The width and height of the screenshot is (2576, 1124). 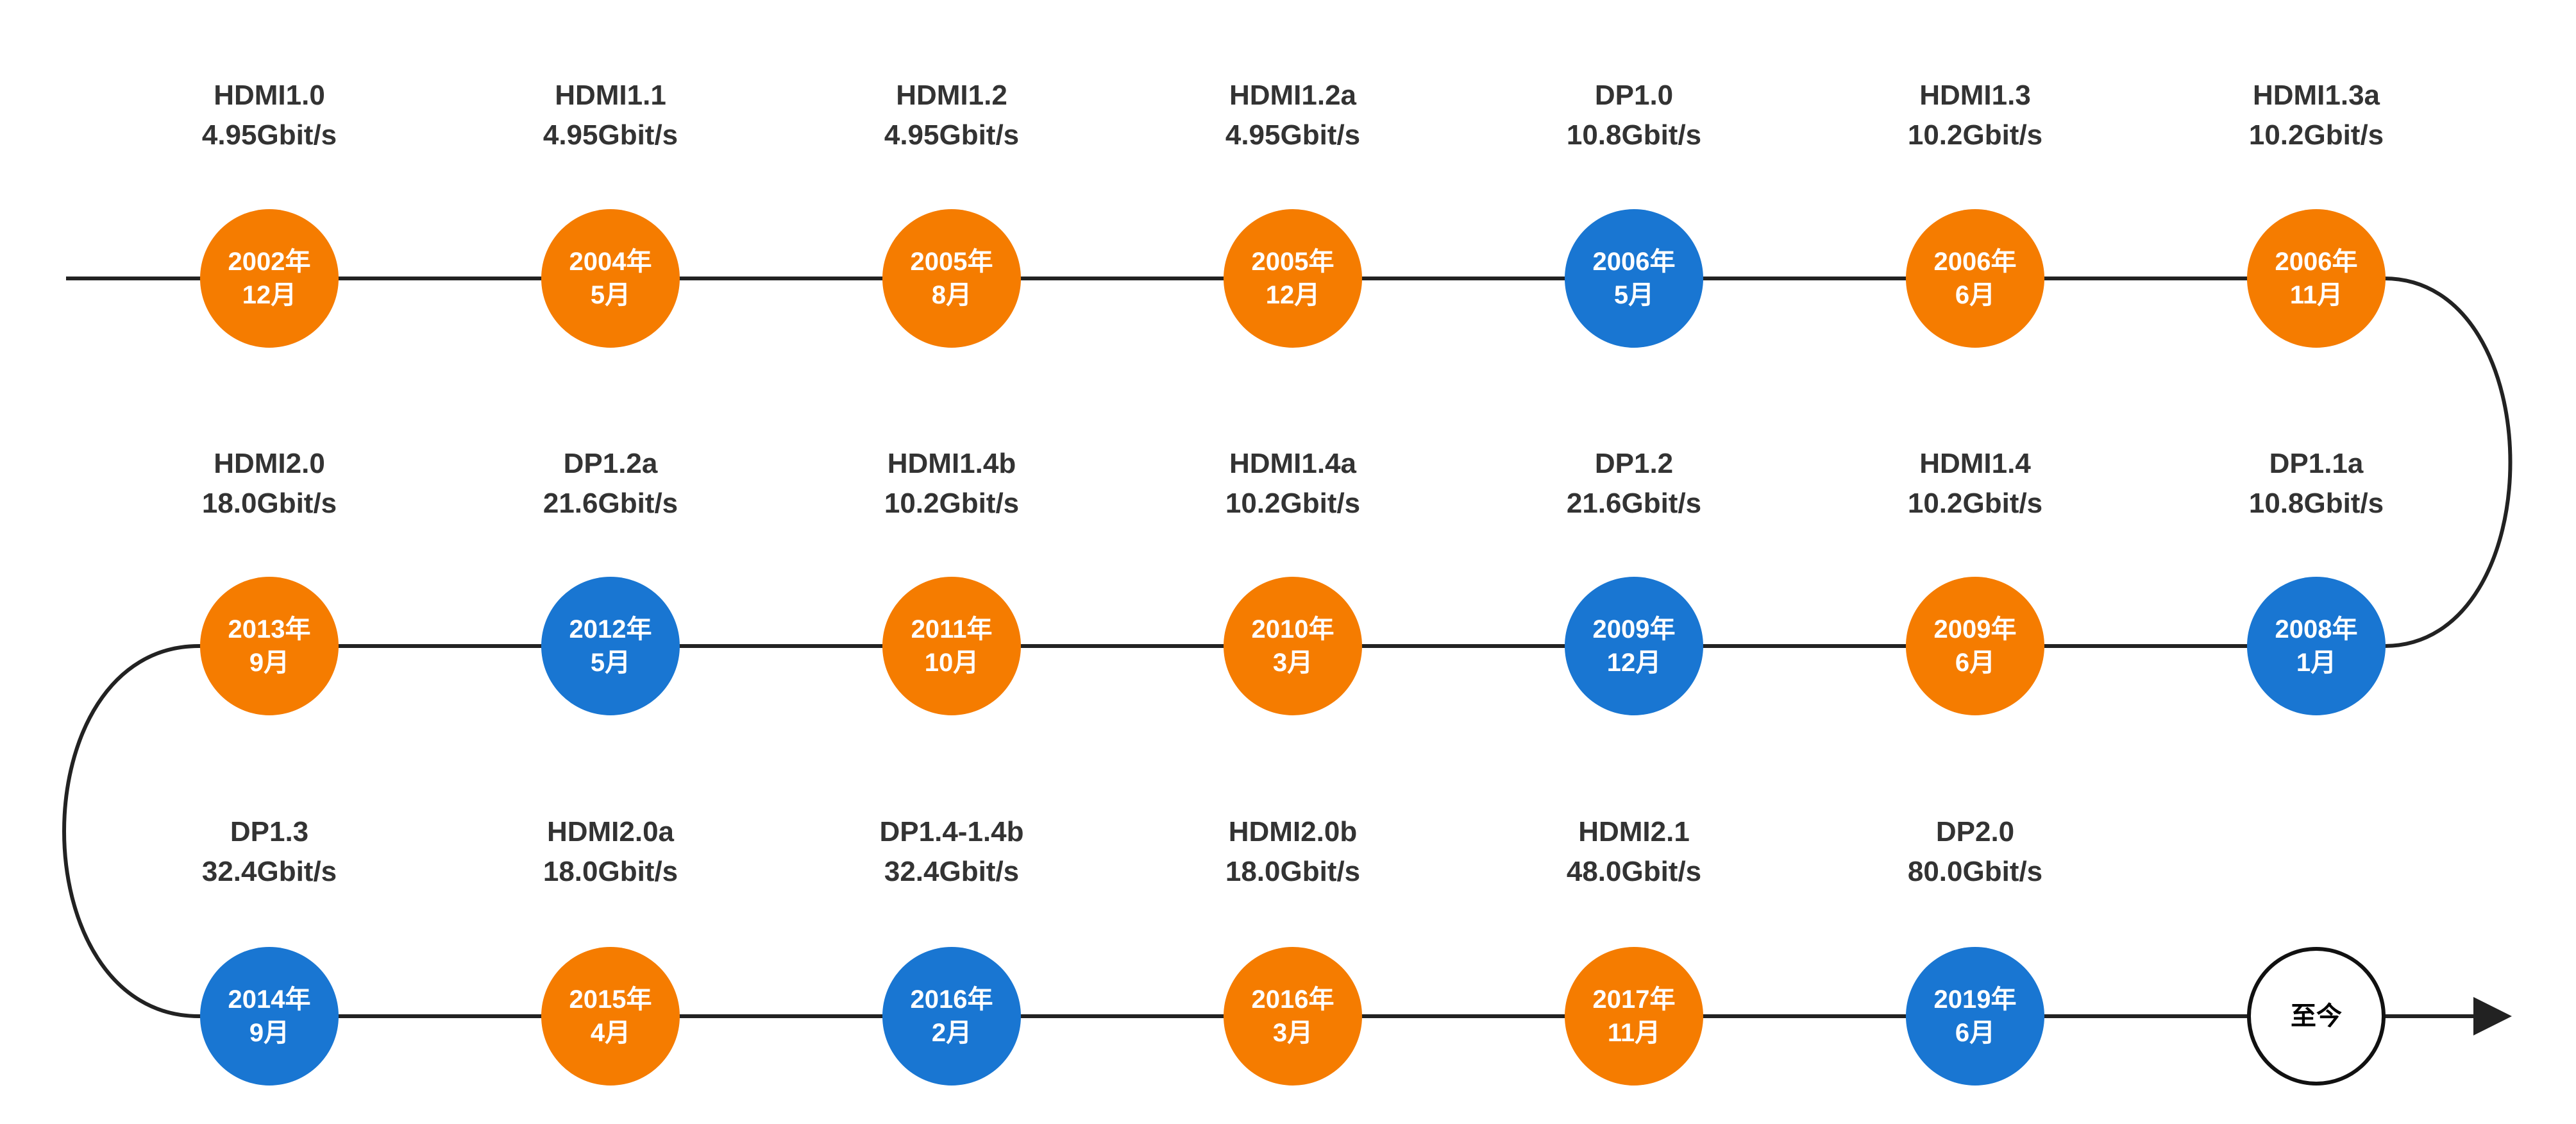 What do you see at coordinates (269, 279) in the screenshot?
I see `milestone-date-circle: 2002年 12月` at bounding box center [269, 279].